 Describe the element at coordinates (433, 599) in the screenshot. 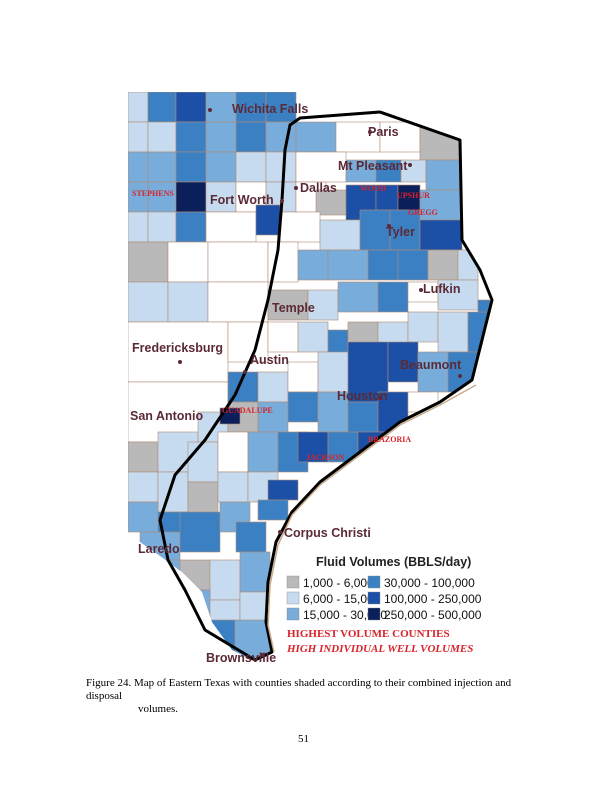

I see `legend-label: 100,000 - 250,000` at that location.